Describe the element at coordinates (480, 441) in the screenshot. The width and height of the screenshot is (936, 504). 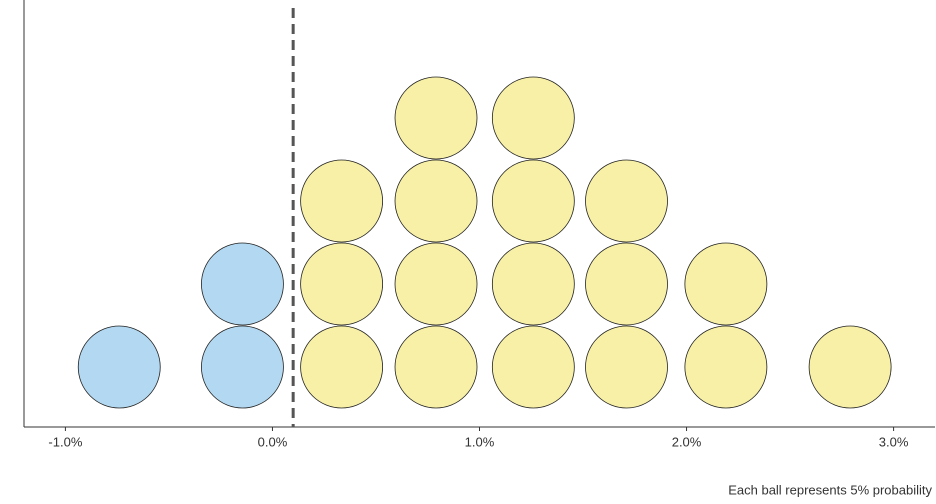
I see `x-tick-label: 1.0%` at that location.